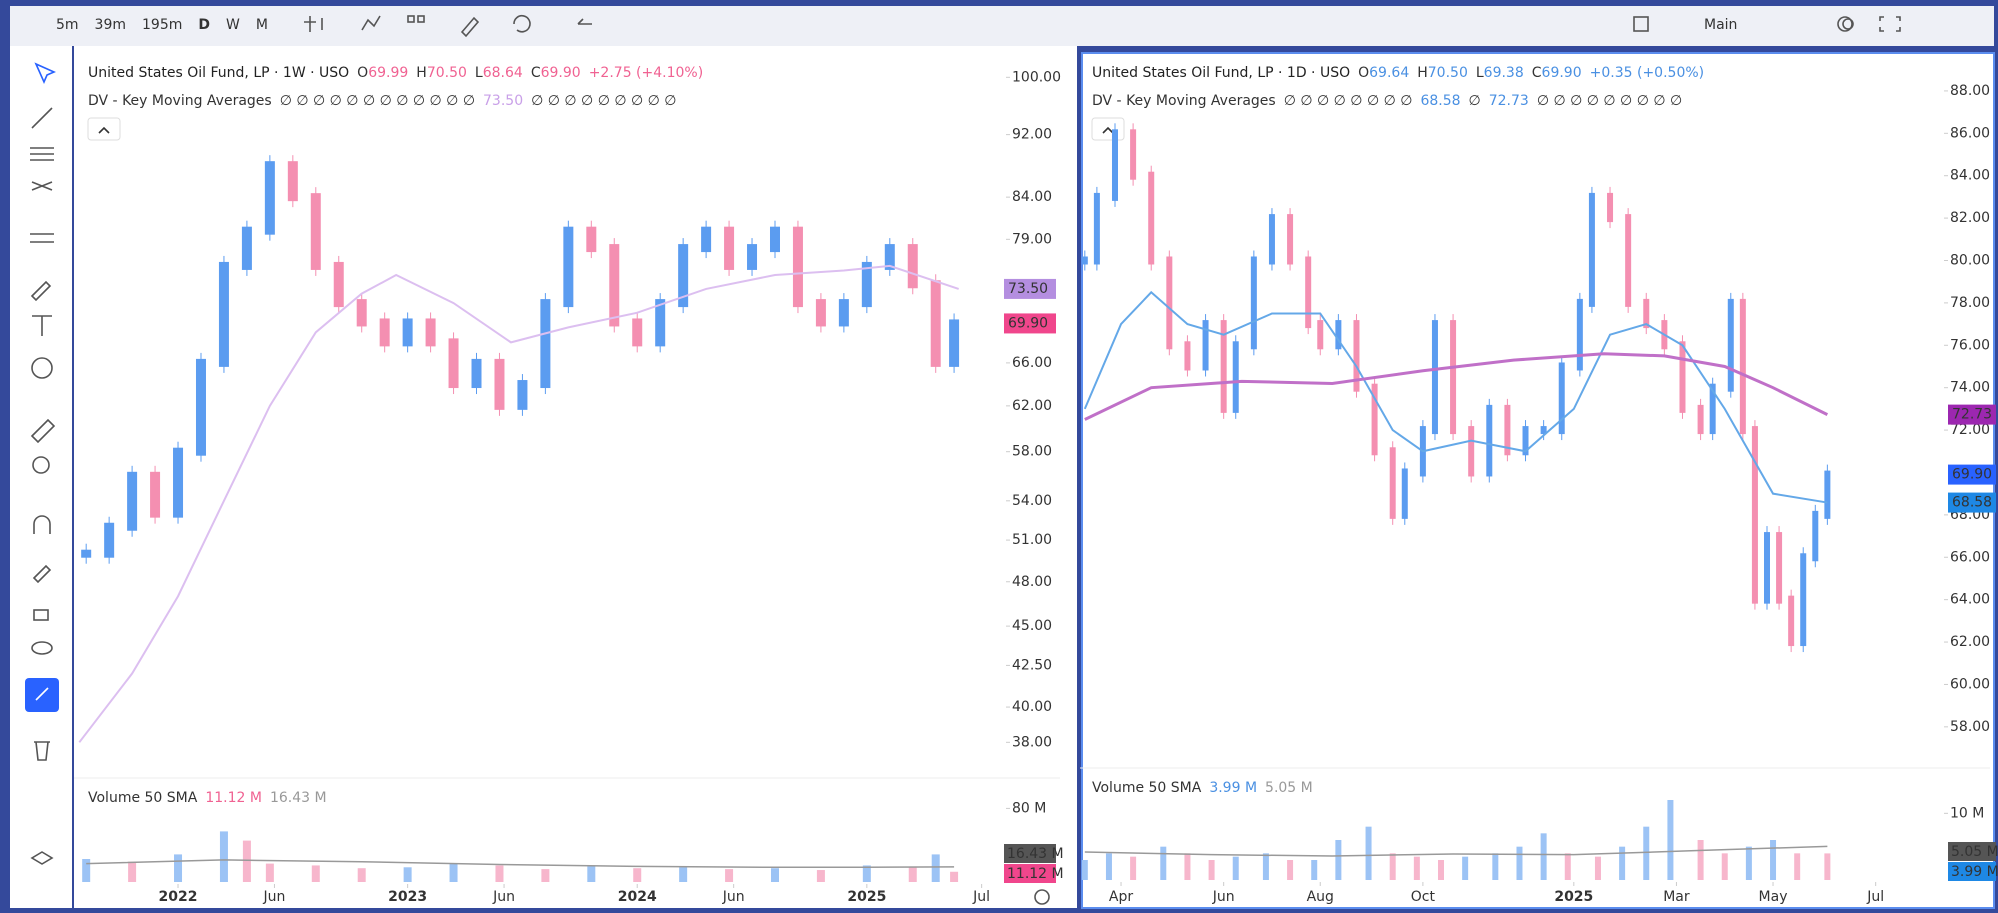 The image size is (1998, 913). Describe the element at coordinates (1970, 557) in the screenshot. I see `y-tick-label: 66.00` at that location.